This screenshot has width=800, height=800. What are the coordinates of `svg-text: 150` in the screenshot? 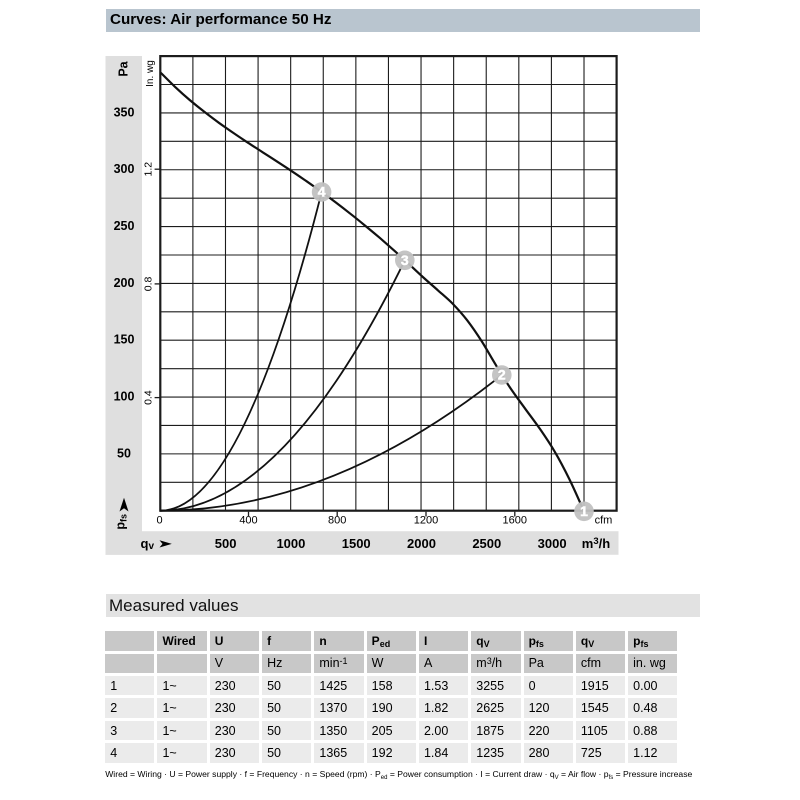 It's located at (124, 340).